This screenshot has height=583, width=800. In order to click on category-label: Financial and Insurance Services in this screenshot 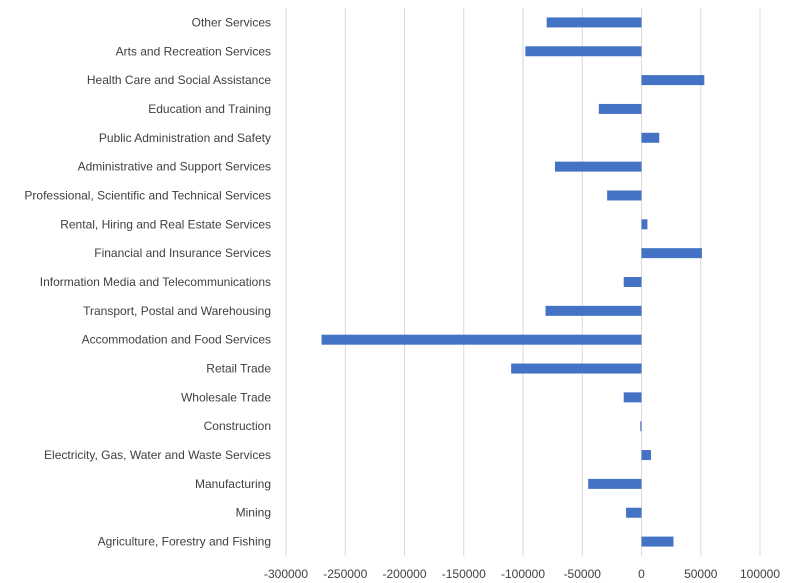, I will do `click(182, 253)`.